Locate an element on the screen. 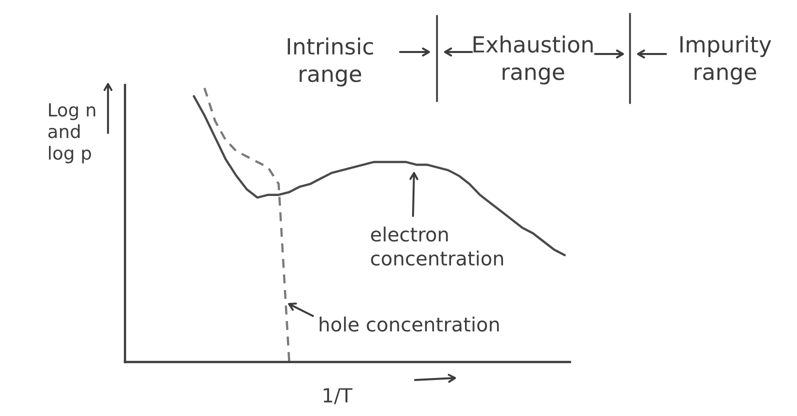 This screenshot has height=416, width=797. x-axis-title: 1/T is located at coordinates (338, 396).